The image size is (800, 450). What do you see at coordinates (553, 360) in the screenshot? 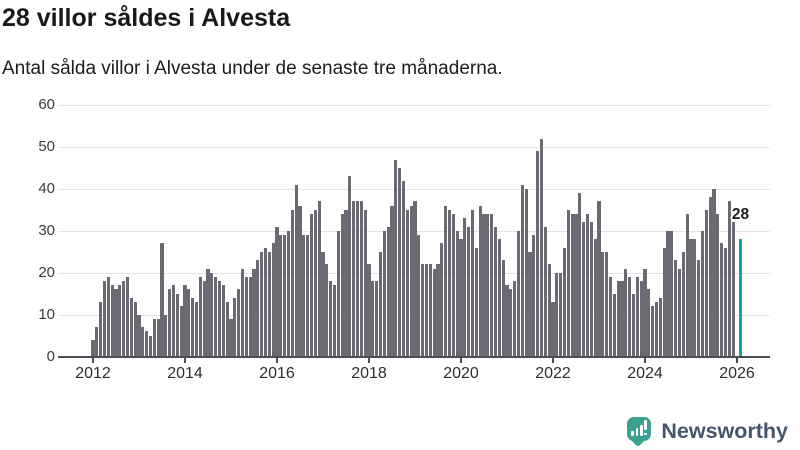
I see `x-tick-2022` at bounding box center [553, 360].